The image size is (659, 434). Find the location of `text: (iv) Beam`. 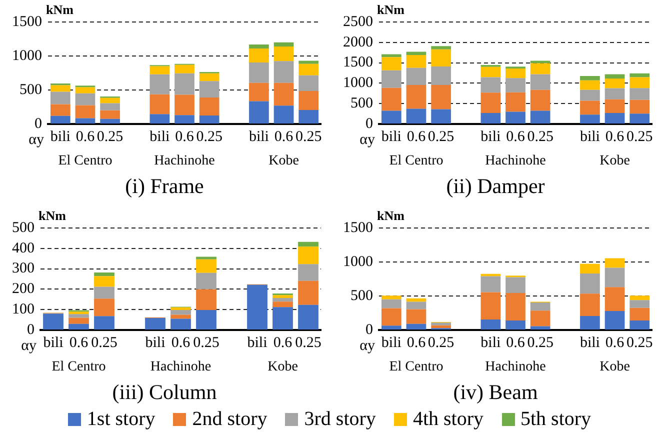

text: (iv) Beam is located at coordinates (495, 392).